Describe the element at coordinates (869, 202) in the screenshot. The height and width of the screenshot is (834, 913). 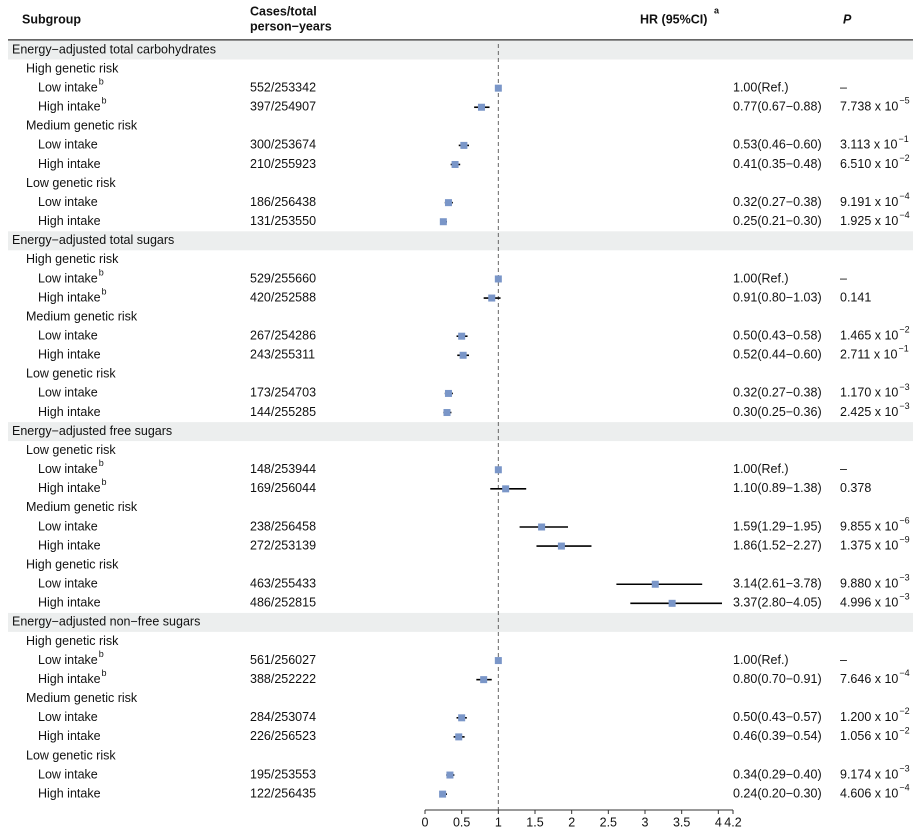
I see `p-value: 9.191 x 10` at that location.